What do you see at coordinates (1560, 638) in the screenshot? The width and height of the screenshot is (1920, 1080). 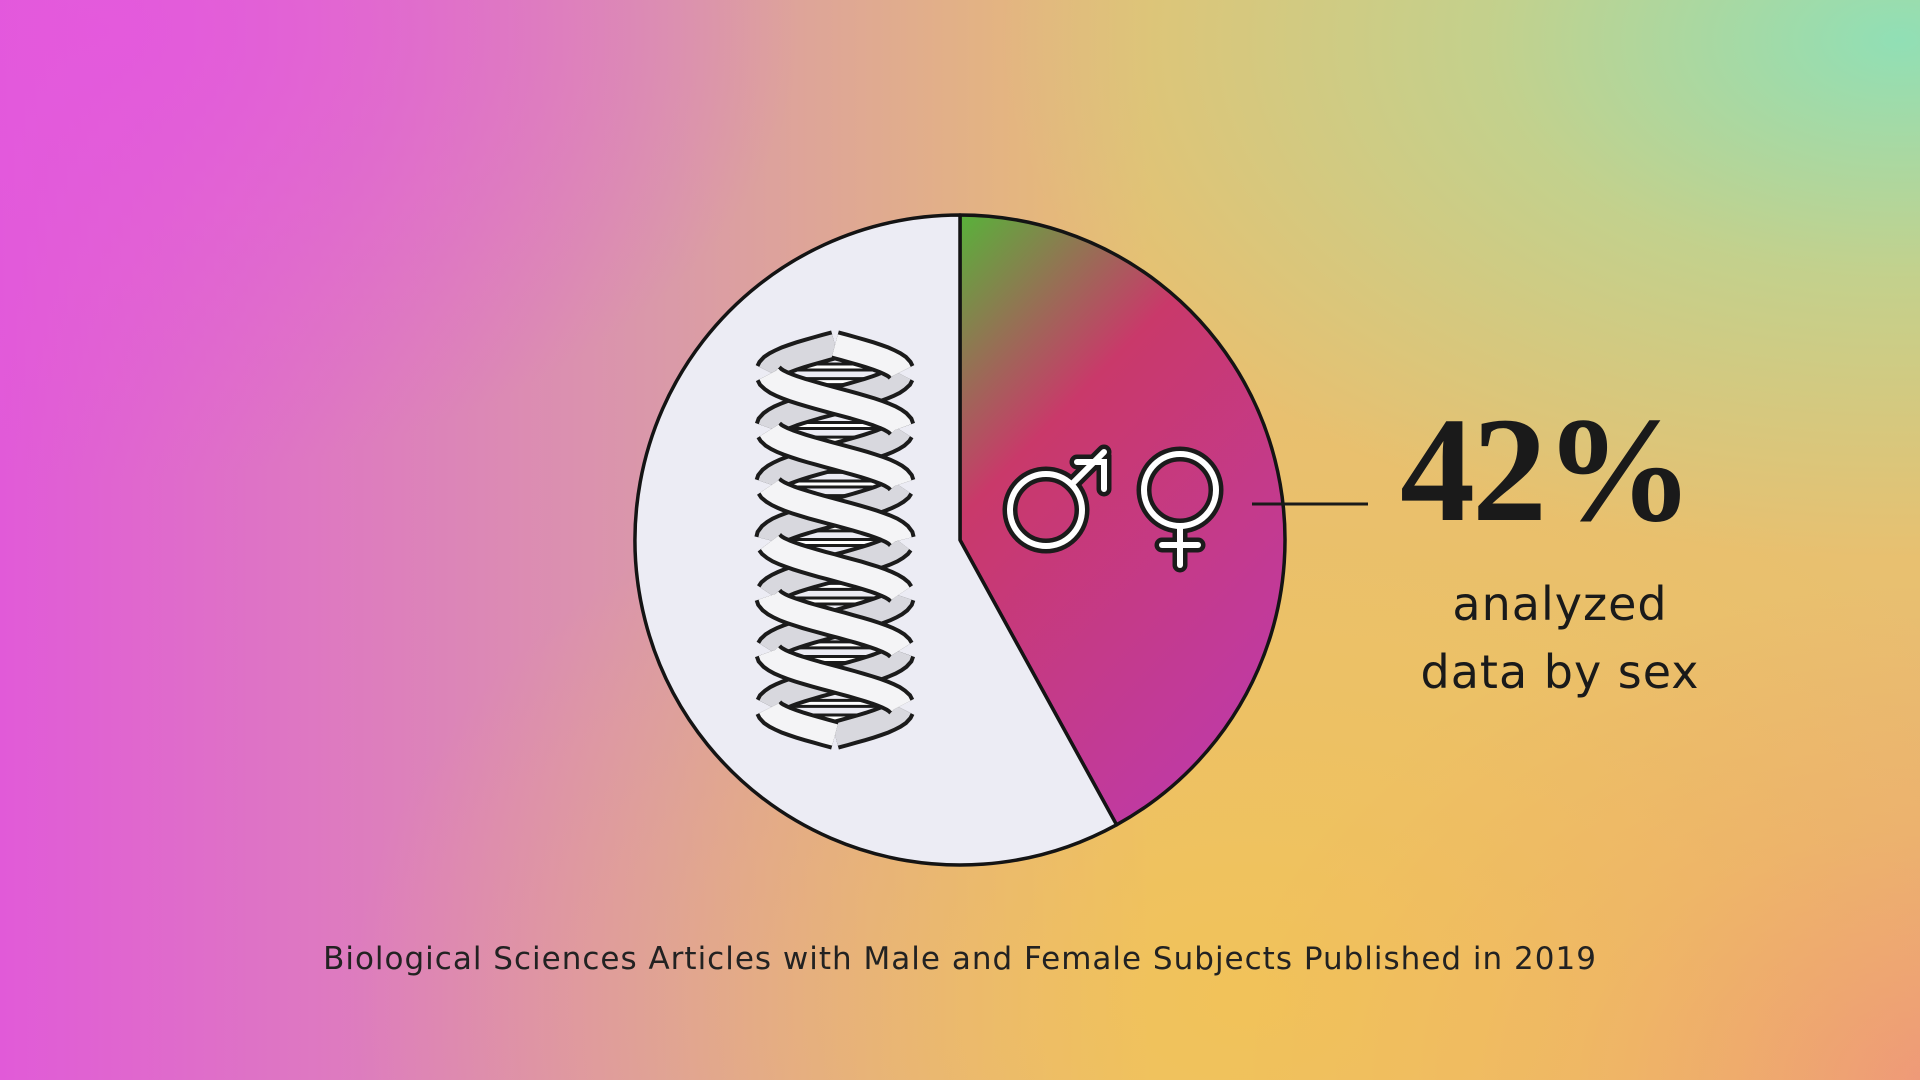 I see `callout-label: analyzed data by sex` at bounding box center [1560, 638].